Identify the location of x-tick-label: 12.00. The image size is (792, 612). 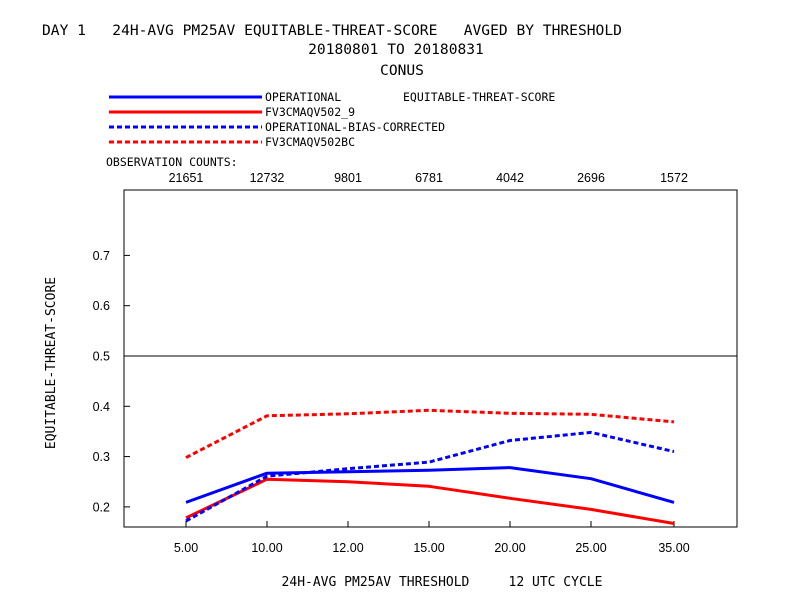
(347, 548).